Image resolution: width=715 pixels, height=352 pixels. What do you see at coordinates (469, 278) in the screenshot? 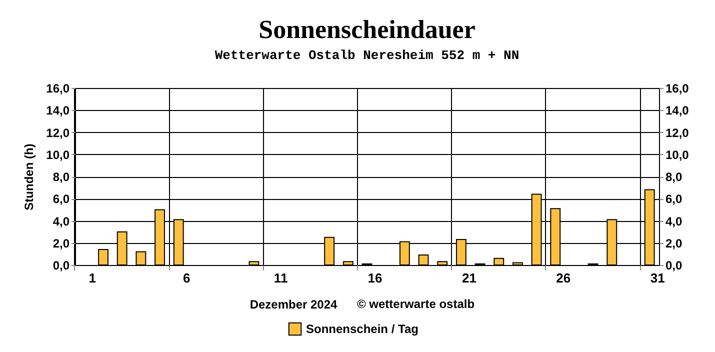
I see `x-tick-label: 21` at bounding box center [469, 278].